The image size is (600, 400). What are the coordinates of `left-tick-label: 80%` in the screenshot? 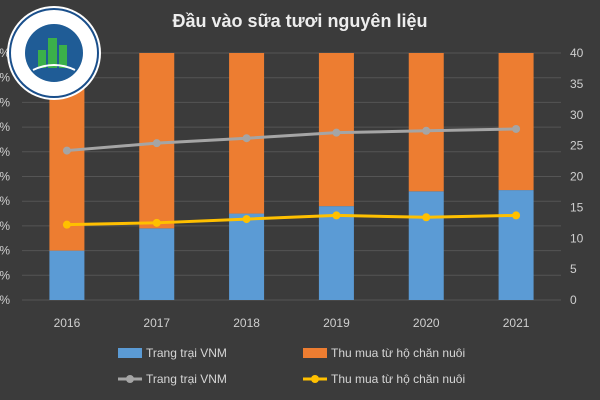 It's located at (5, 102).